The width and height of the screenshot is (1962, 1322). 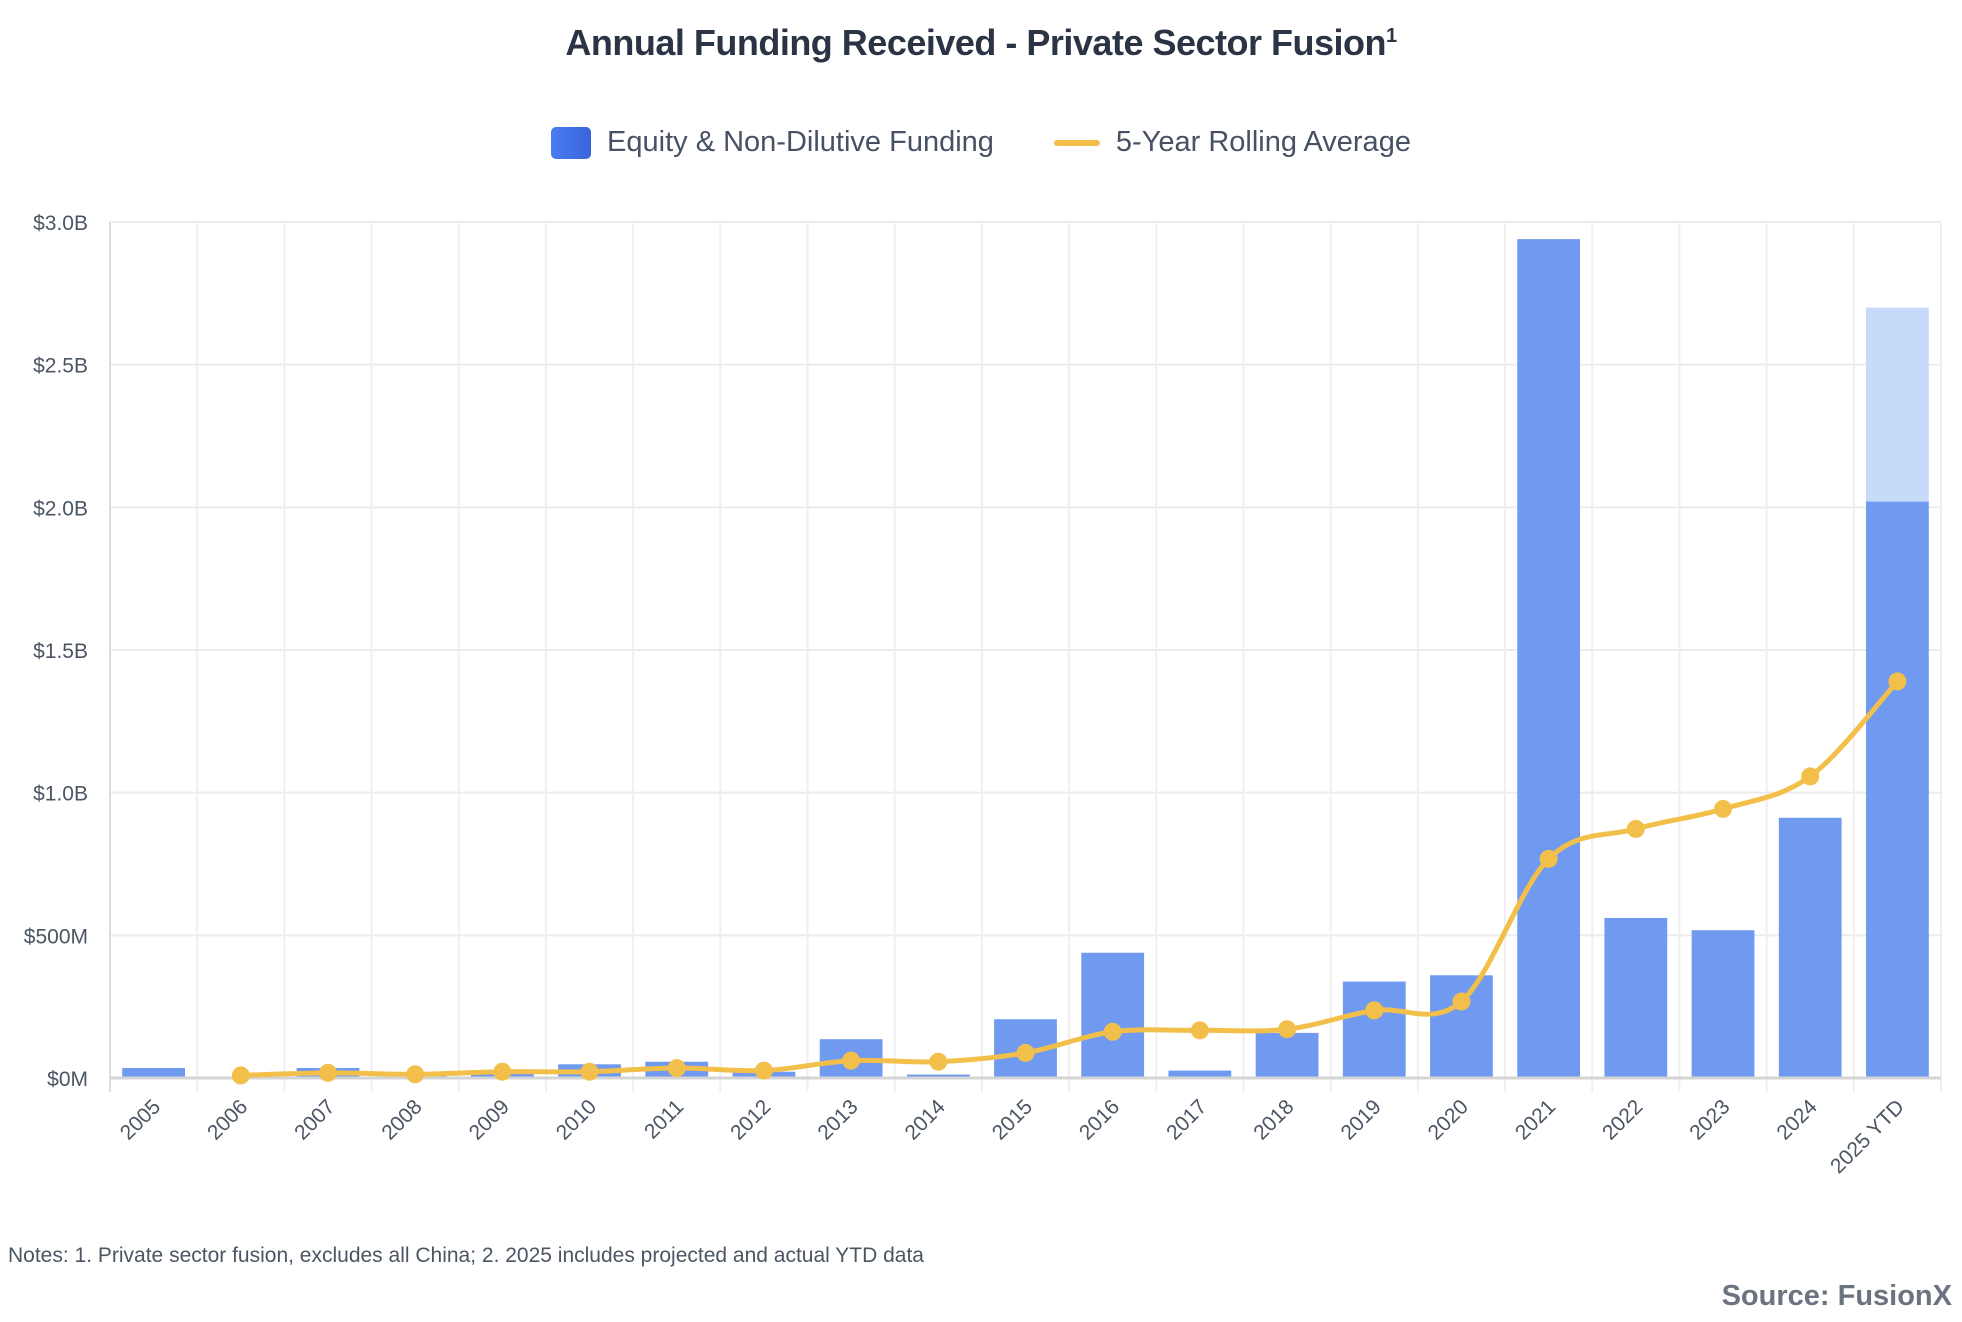 I want to click on y-tick-label: $0M, so click(x=67, y=1079).